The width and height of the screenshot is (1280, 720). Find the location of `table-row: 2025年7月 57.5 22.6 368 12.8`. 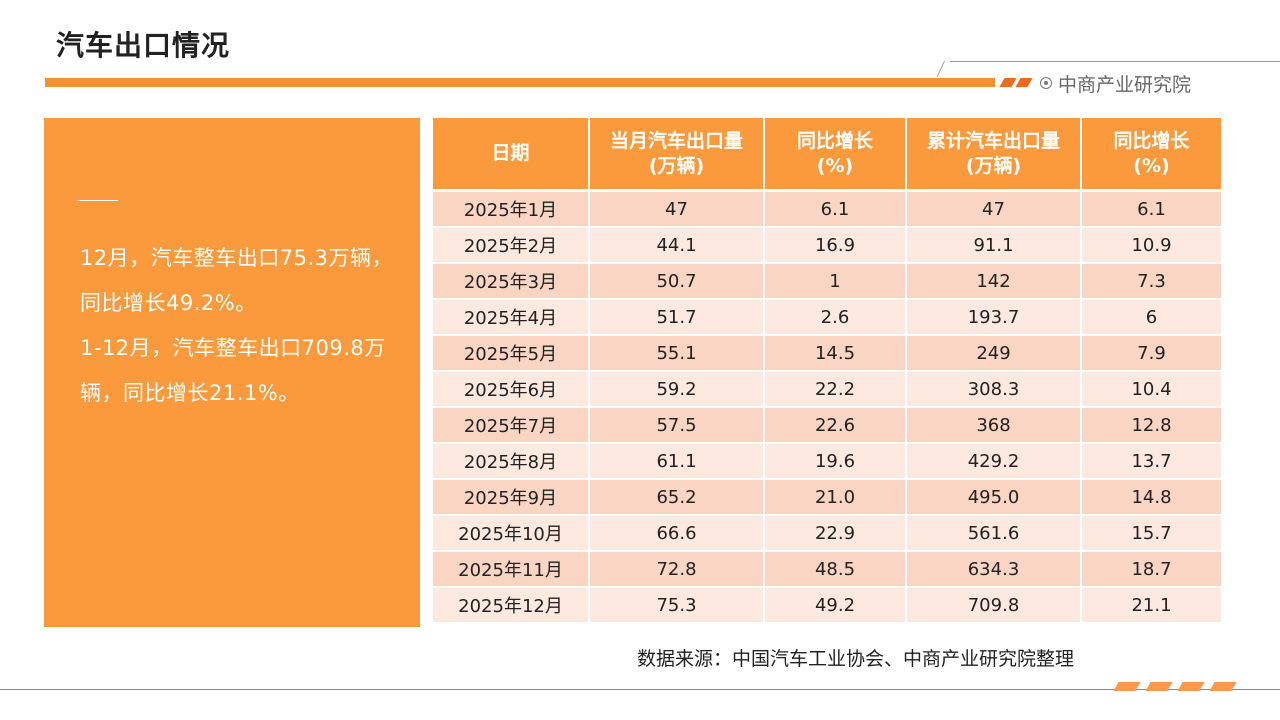

table-row: 2025年7月 57.5 22.6 368 12.8 is located at coordinates (827, 424).